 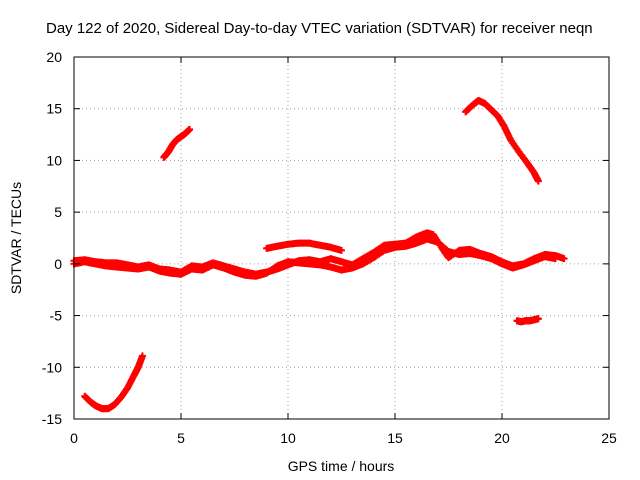 What do you see at coordinates (54, 160) in the screenshot?
I see `y-tick-label: 10` at bounding box center [54, 160].